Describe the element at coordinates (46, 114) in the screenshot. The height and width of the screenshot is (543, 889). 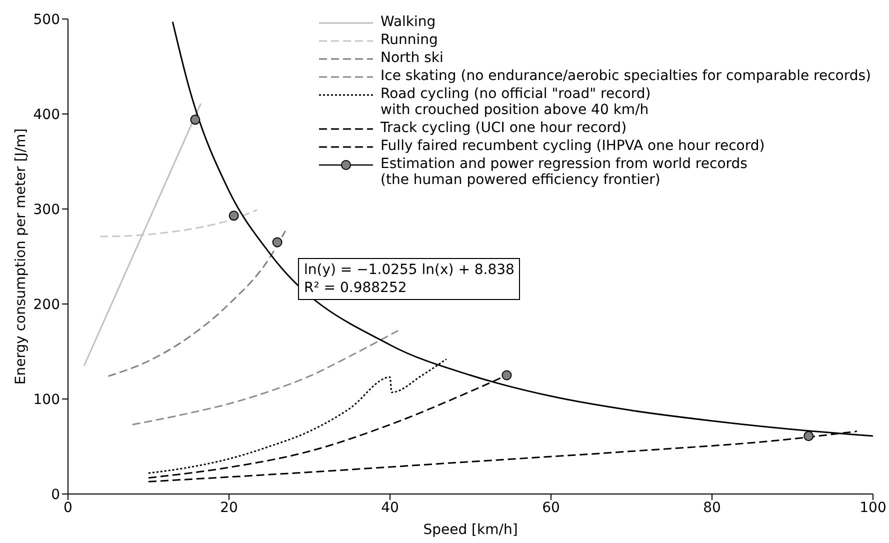
I see `y-tick-label: 400` at that location.